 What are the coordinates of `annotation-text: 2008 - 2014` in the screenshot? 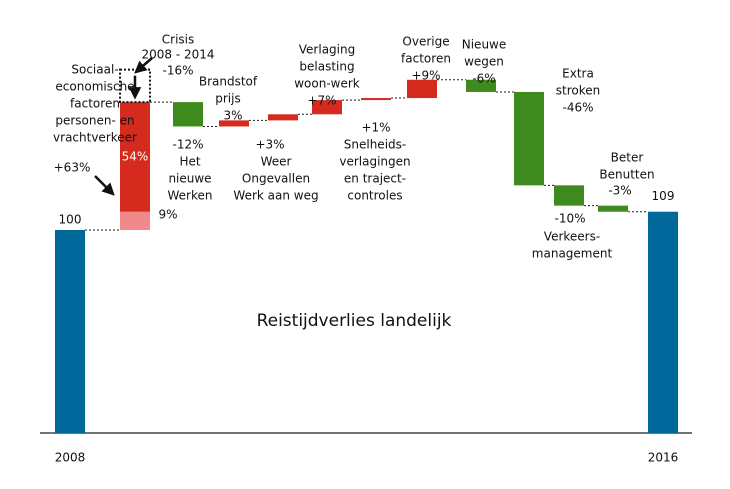 It's located at (177, 55).